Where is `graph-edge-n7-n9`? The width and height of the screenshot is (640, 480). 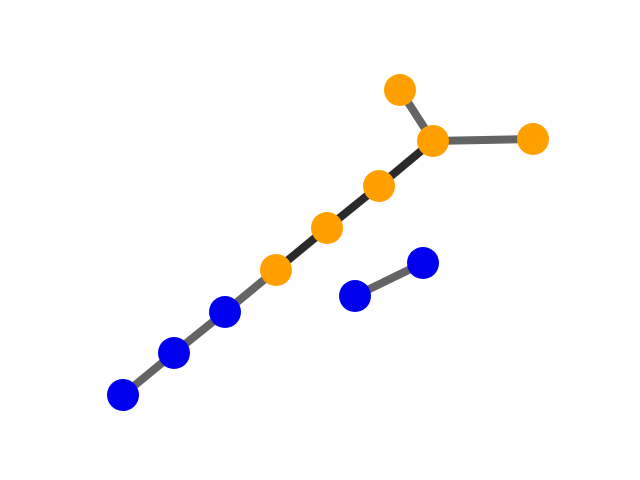 graph-edge-n7-n9 is located at coordinates (483, 140).